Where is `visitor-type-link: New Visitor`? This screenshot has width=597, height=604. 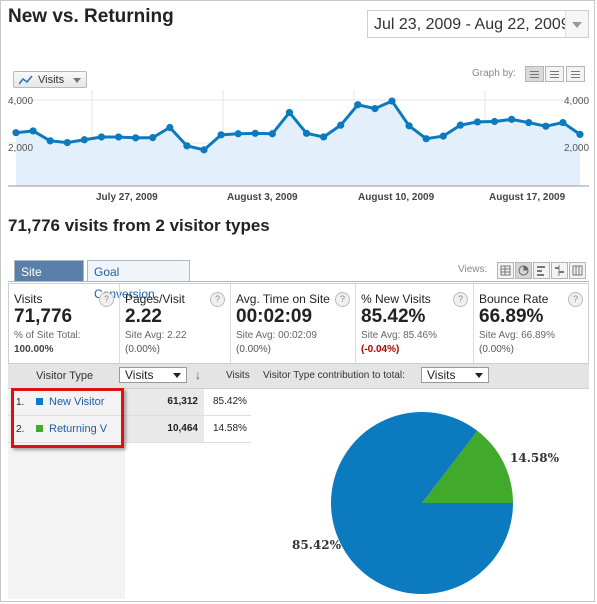 visitor-type-link: New Visitor is located at coordinates (77, 402).